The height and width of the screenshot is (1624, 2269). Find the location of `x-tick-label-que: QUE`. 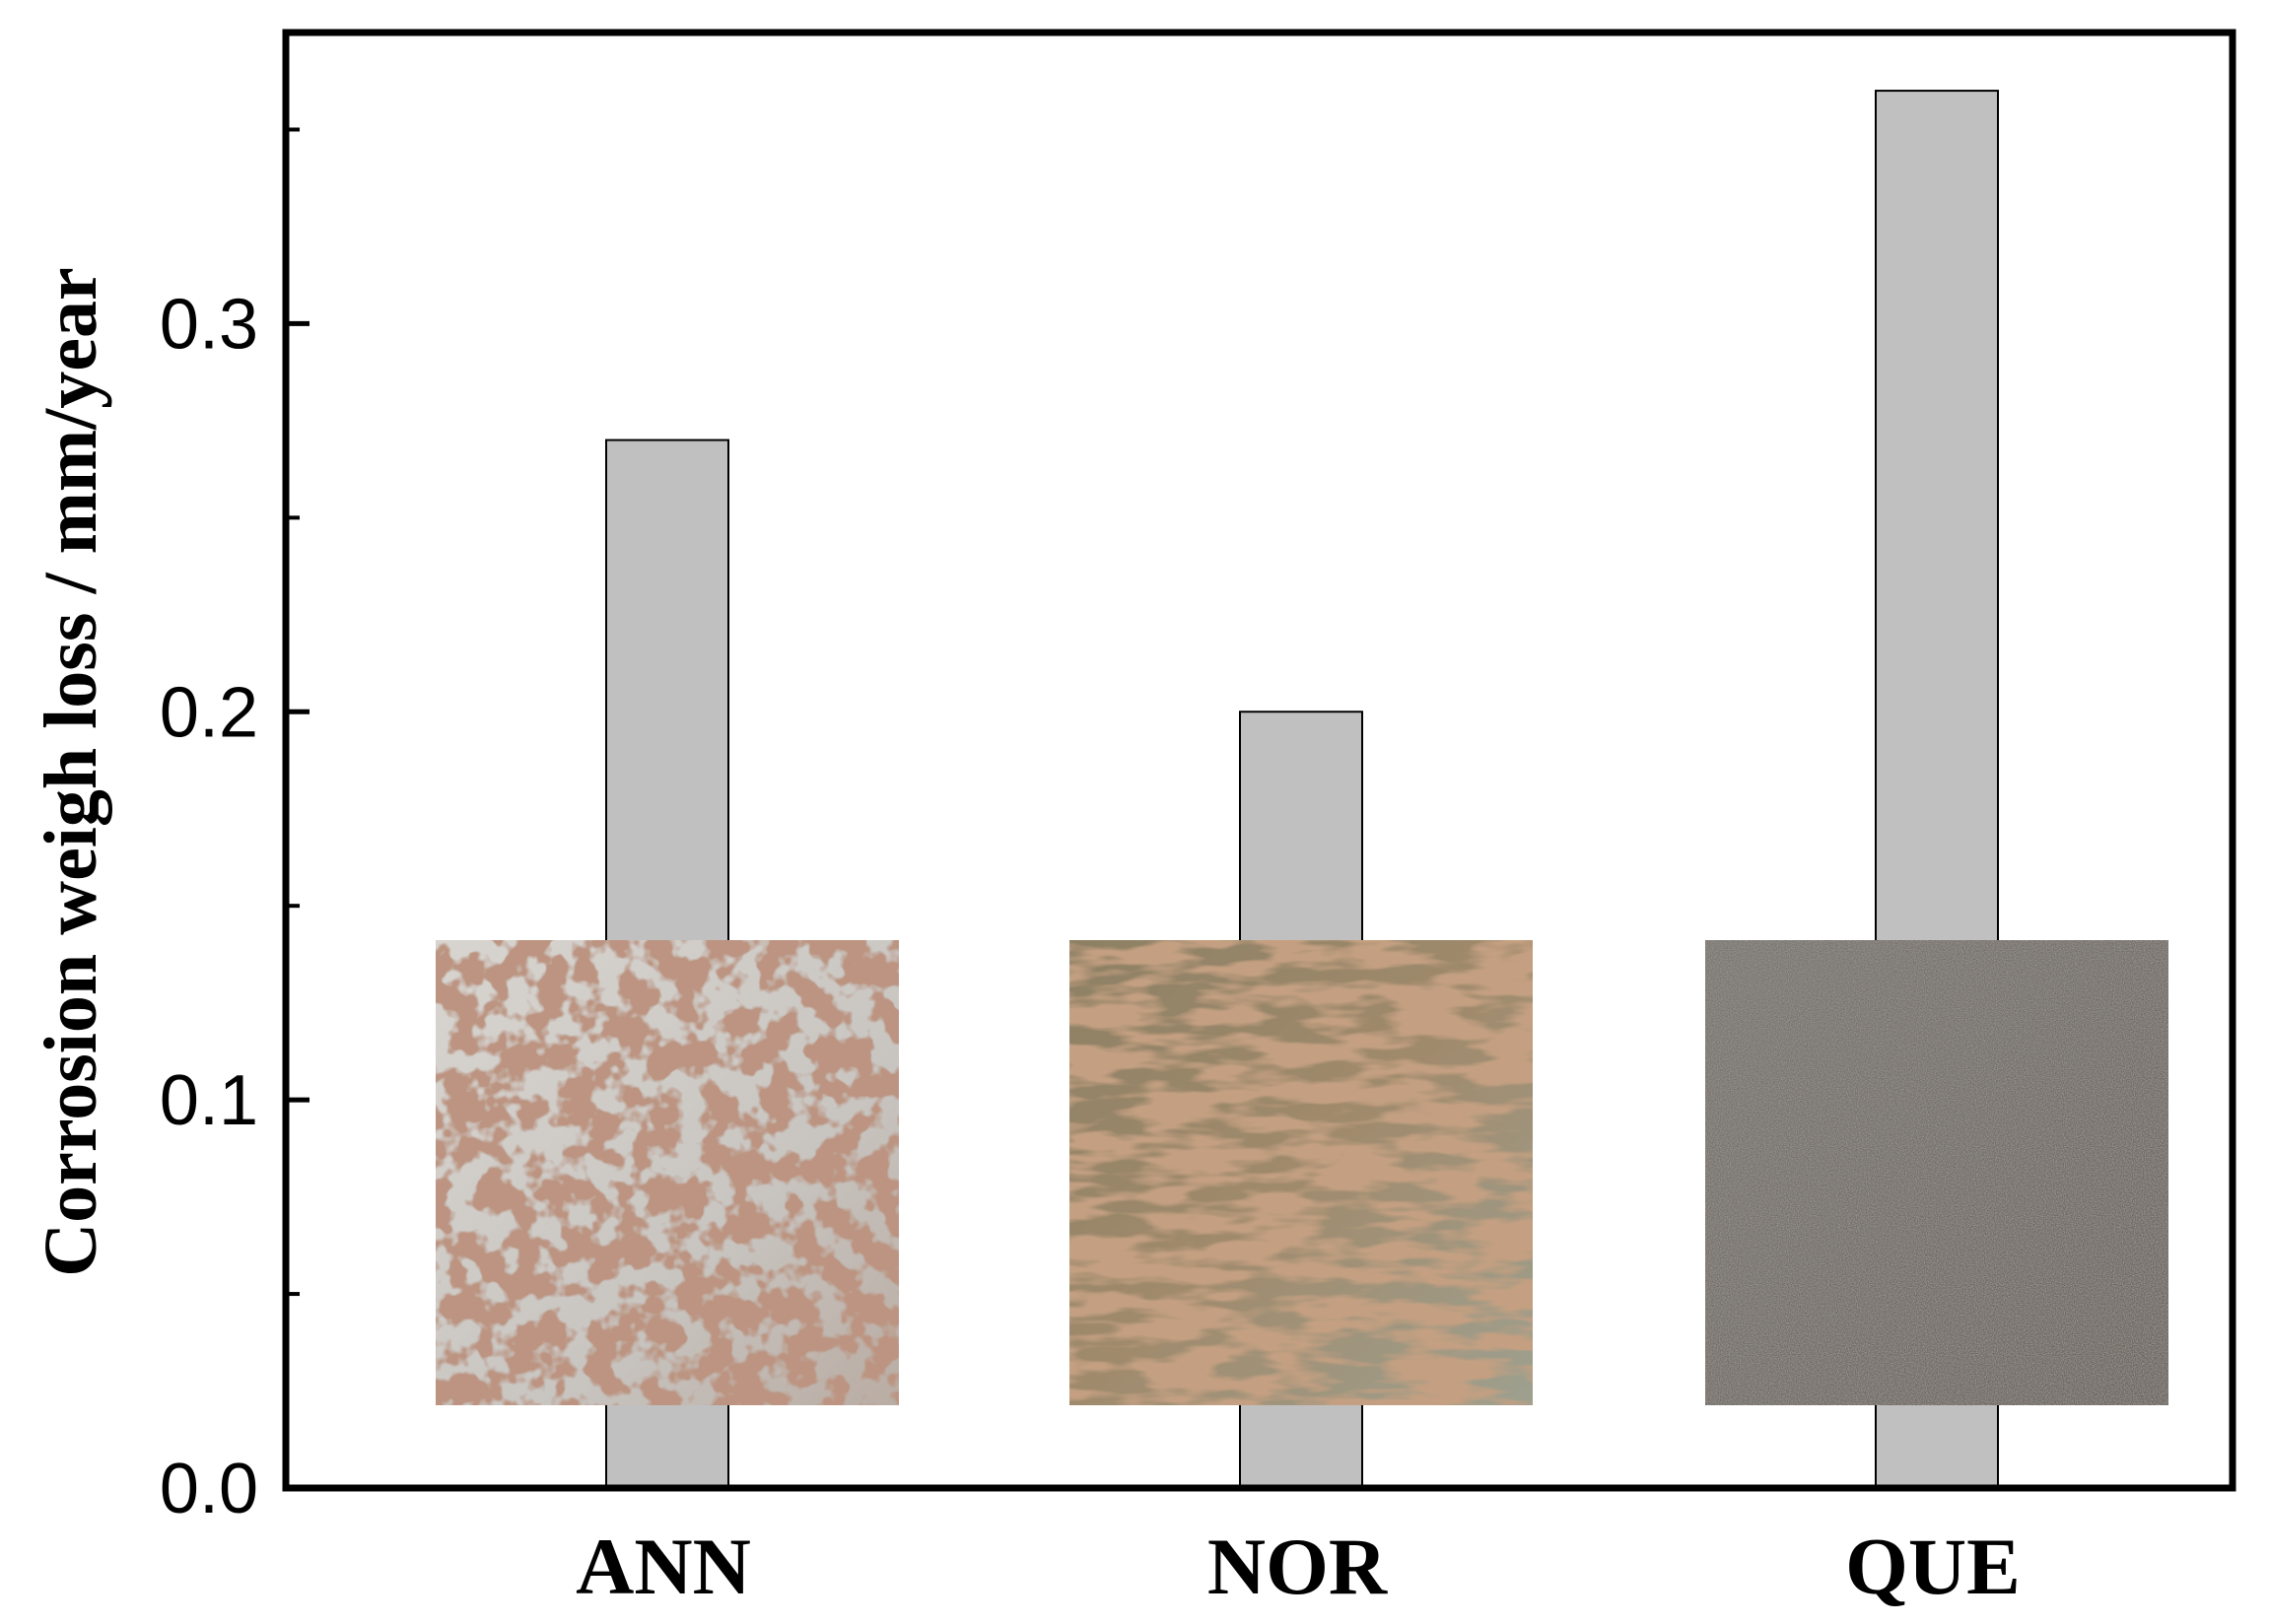

x-tick-label-que: QUE is located at coordinates (1933, 1567).